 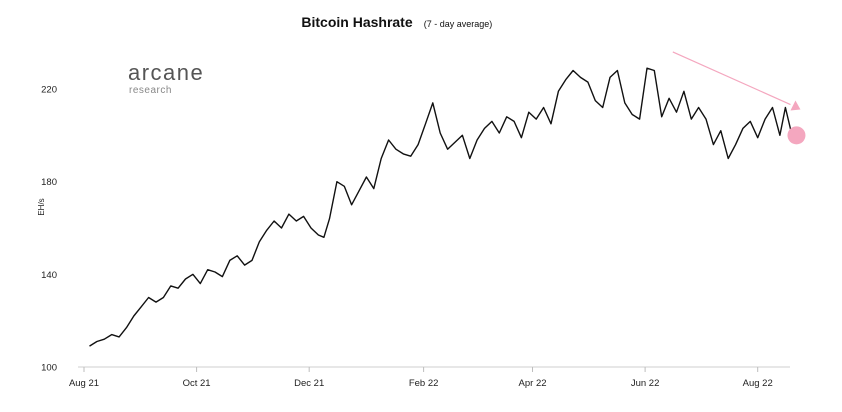 I want to click on trend-arrow-line, so click(x=731, y=78).